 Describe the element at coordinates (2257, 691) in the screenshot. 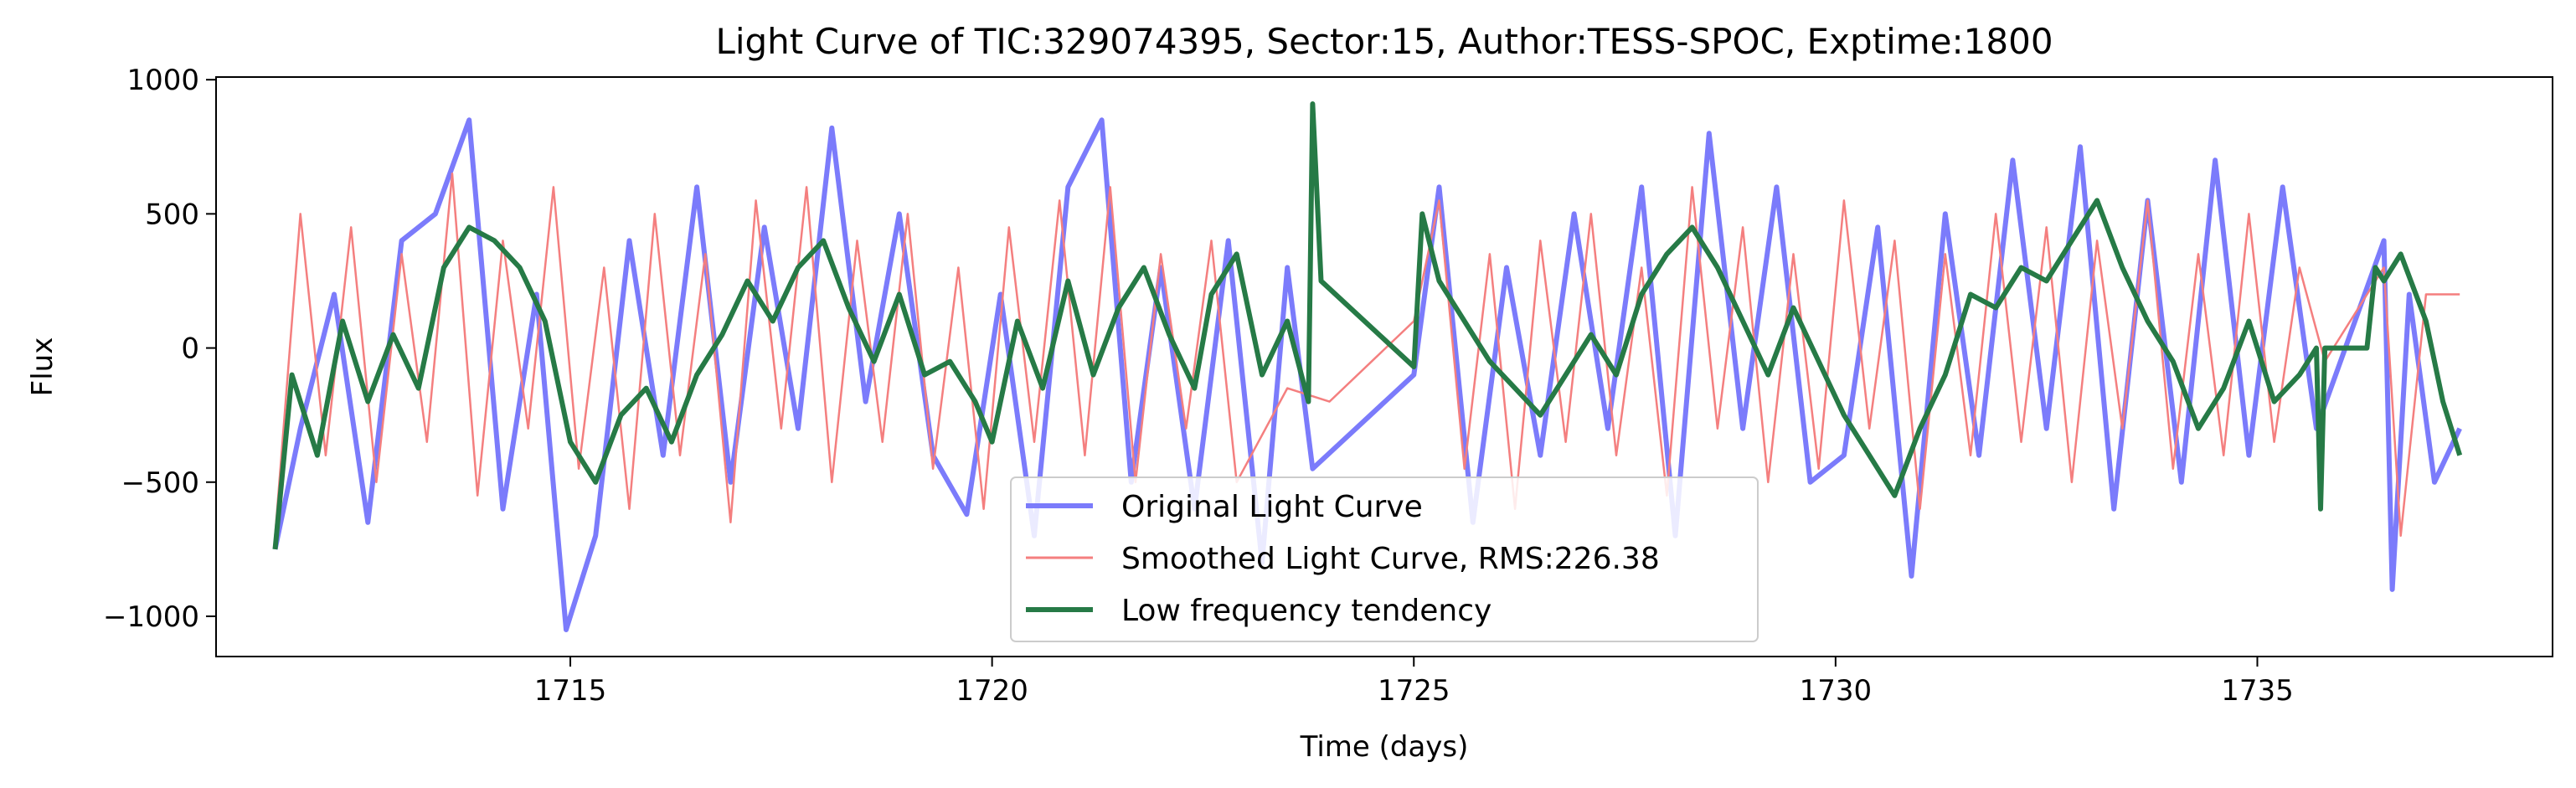

I see `x-tick-label: 1735` at that location.